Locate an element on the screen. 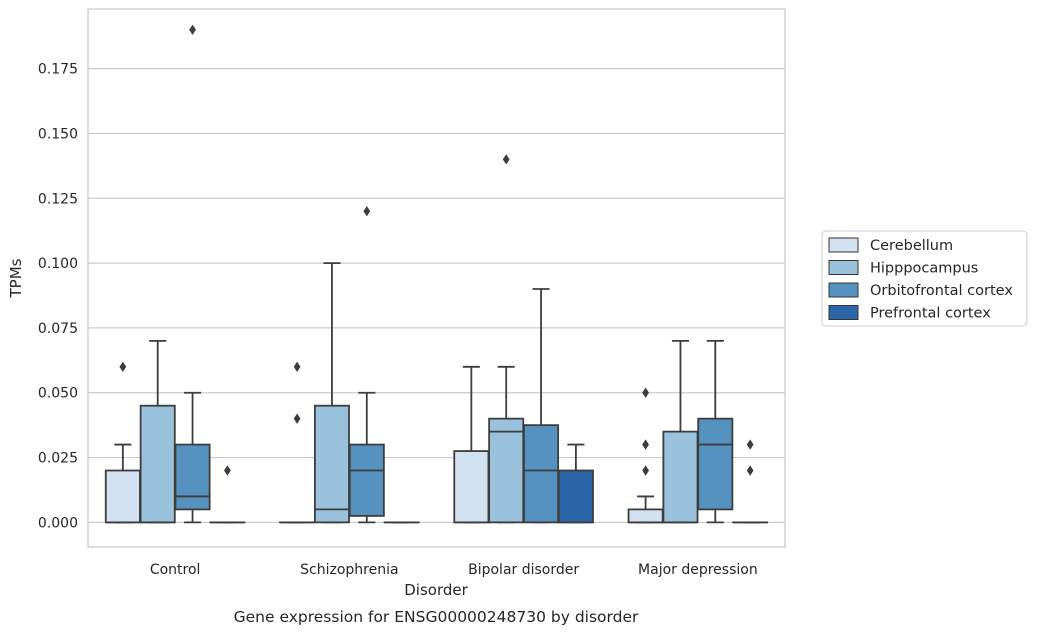  legend-frame is located at coordinates (924, 278).